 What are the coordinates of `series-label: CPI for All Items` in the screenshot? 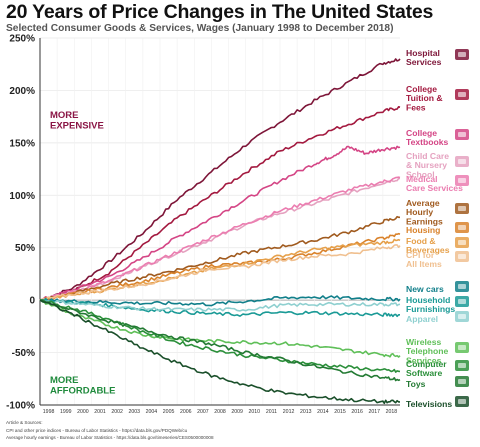 It's located at (424, 259).